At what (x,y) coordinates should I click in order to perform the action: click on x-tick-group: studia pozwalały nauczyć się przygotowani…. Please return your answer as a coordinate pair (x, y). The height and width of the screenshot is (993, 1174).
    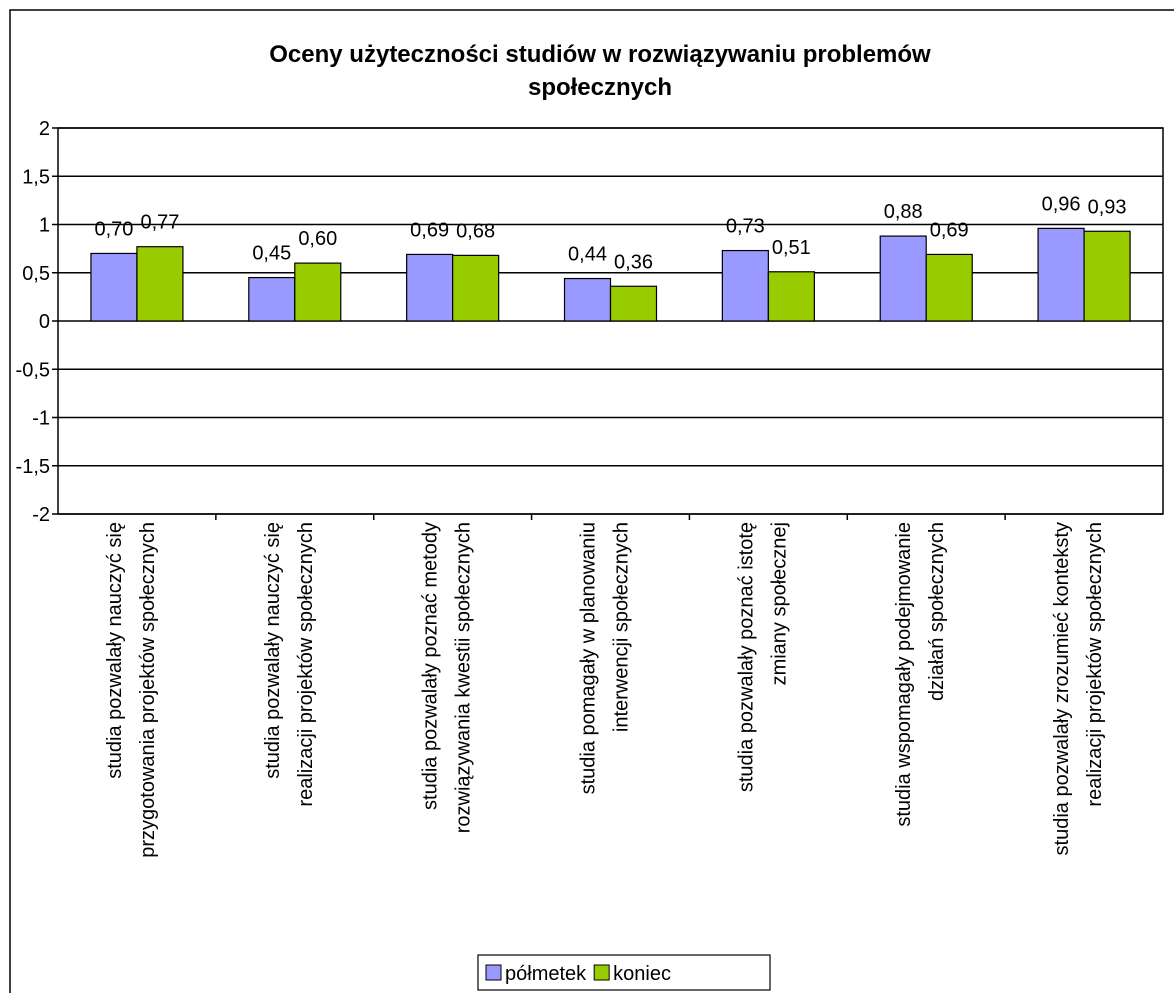
    Looking at the image, I should click on (131, 690).